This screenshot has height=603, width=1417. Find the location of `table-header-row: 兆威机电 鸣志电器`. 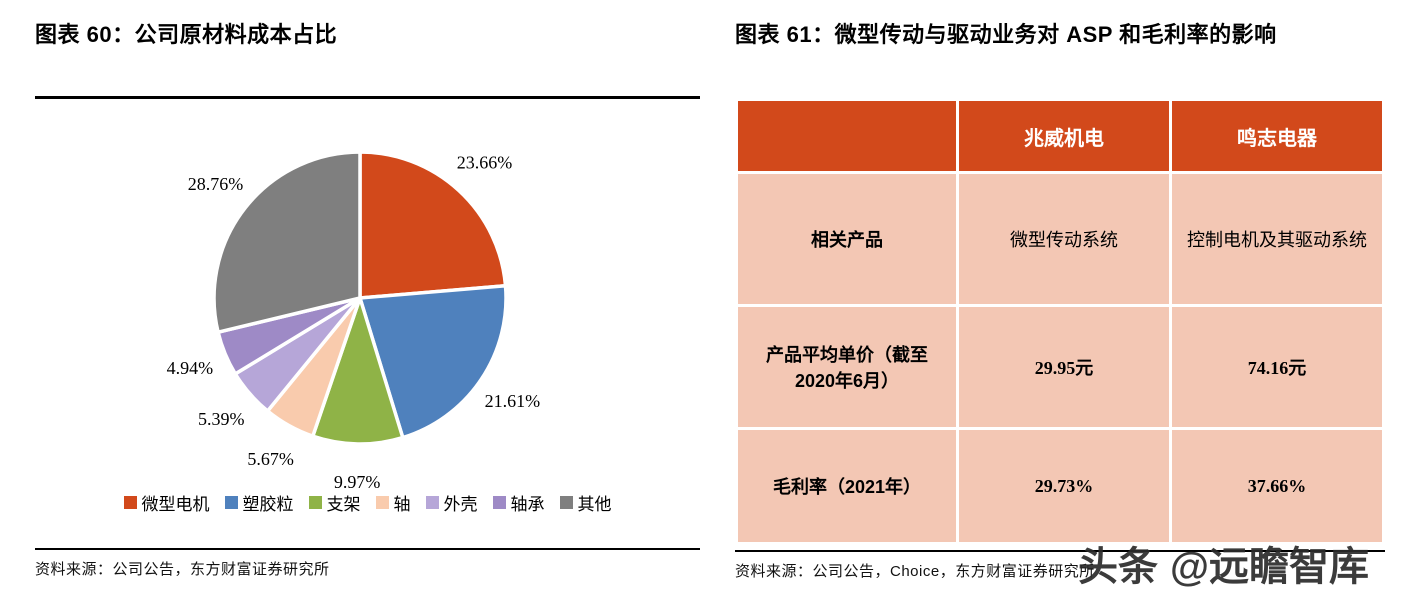

table-header-row: 兆威机电 鸣志电器 is located at coordinates (1060, 136).